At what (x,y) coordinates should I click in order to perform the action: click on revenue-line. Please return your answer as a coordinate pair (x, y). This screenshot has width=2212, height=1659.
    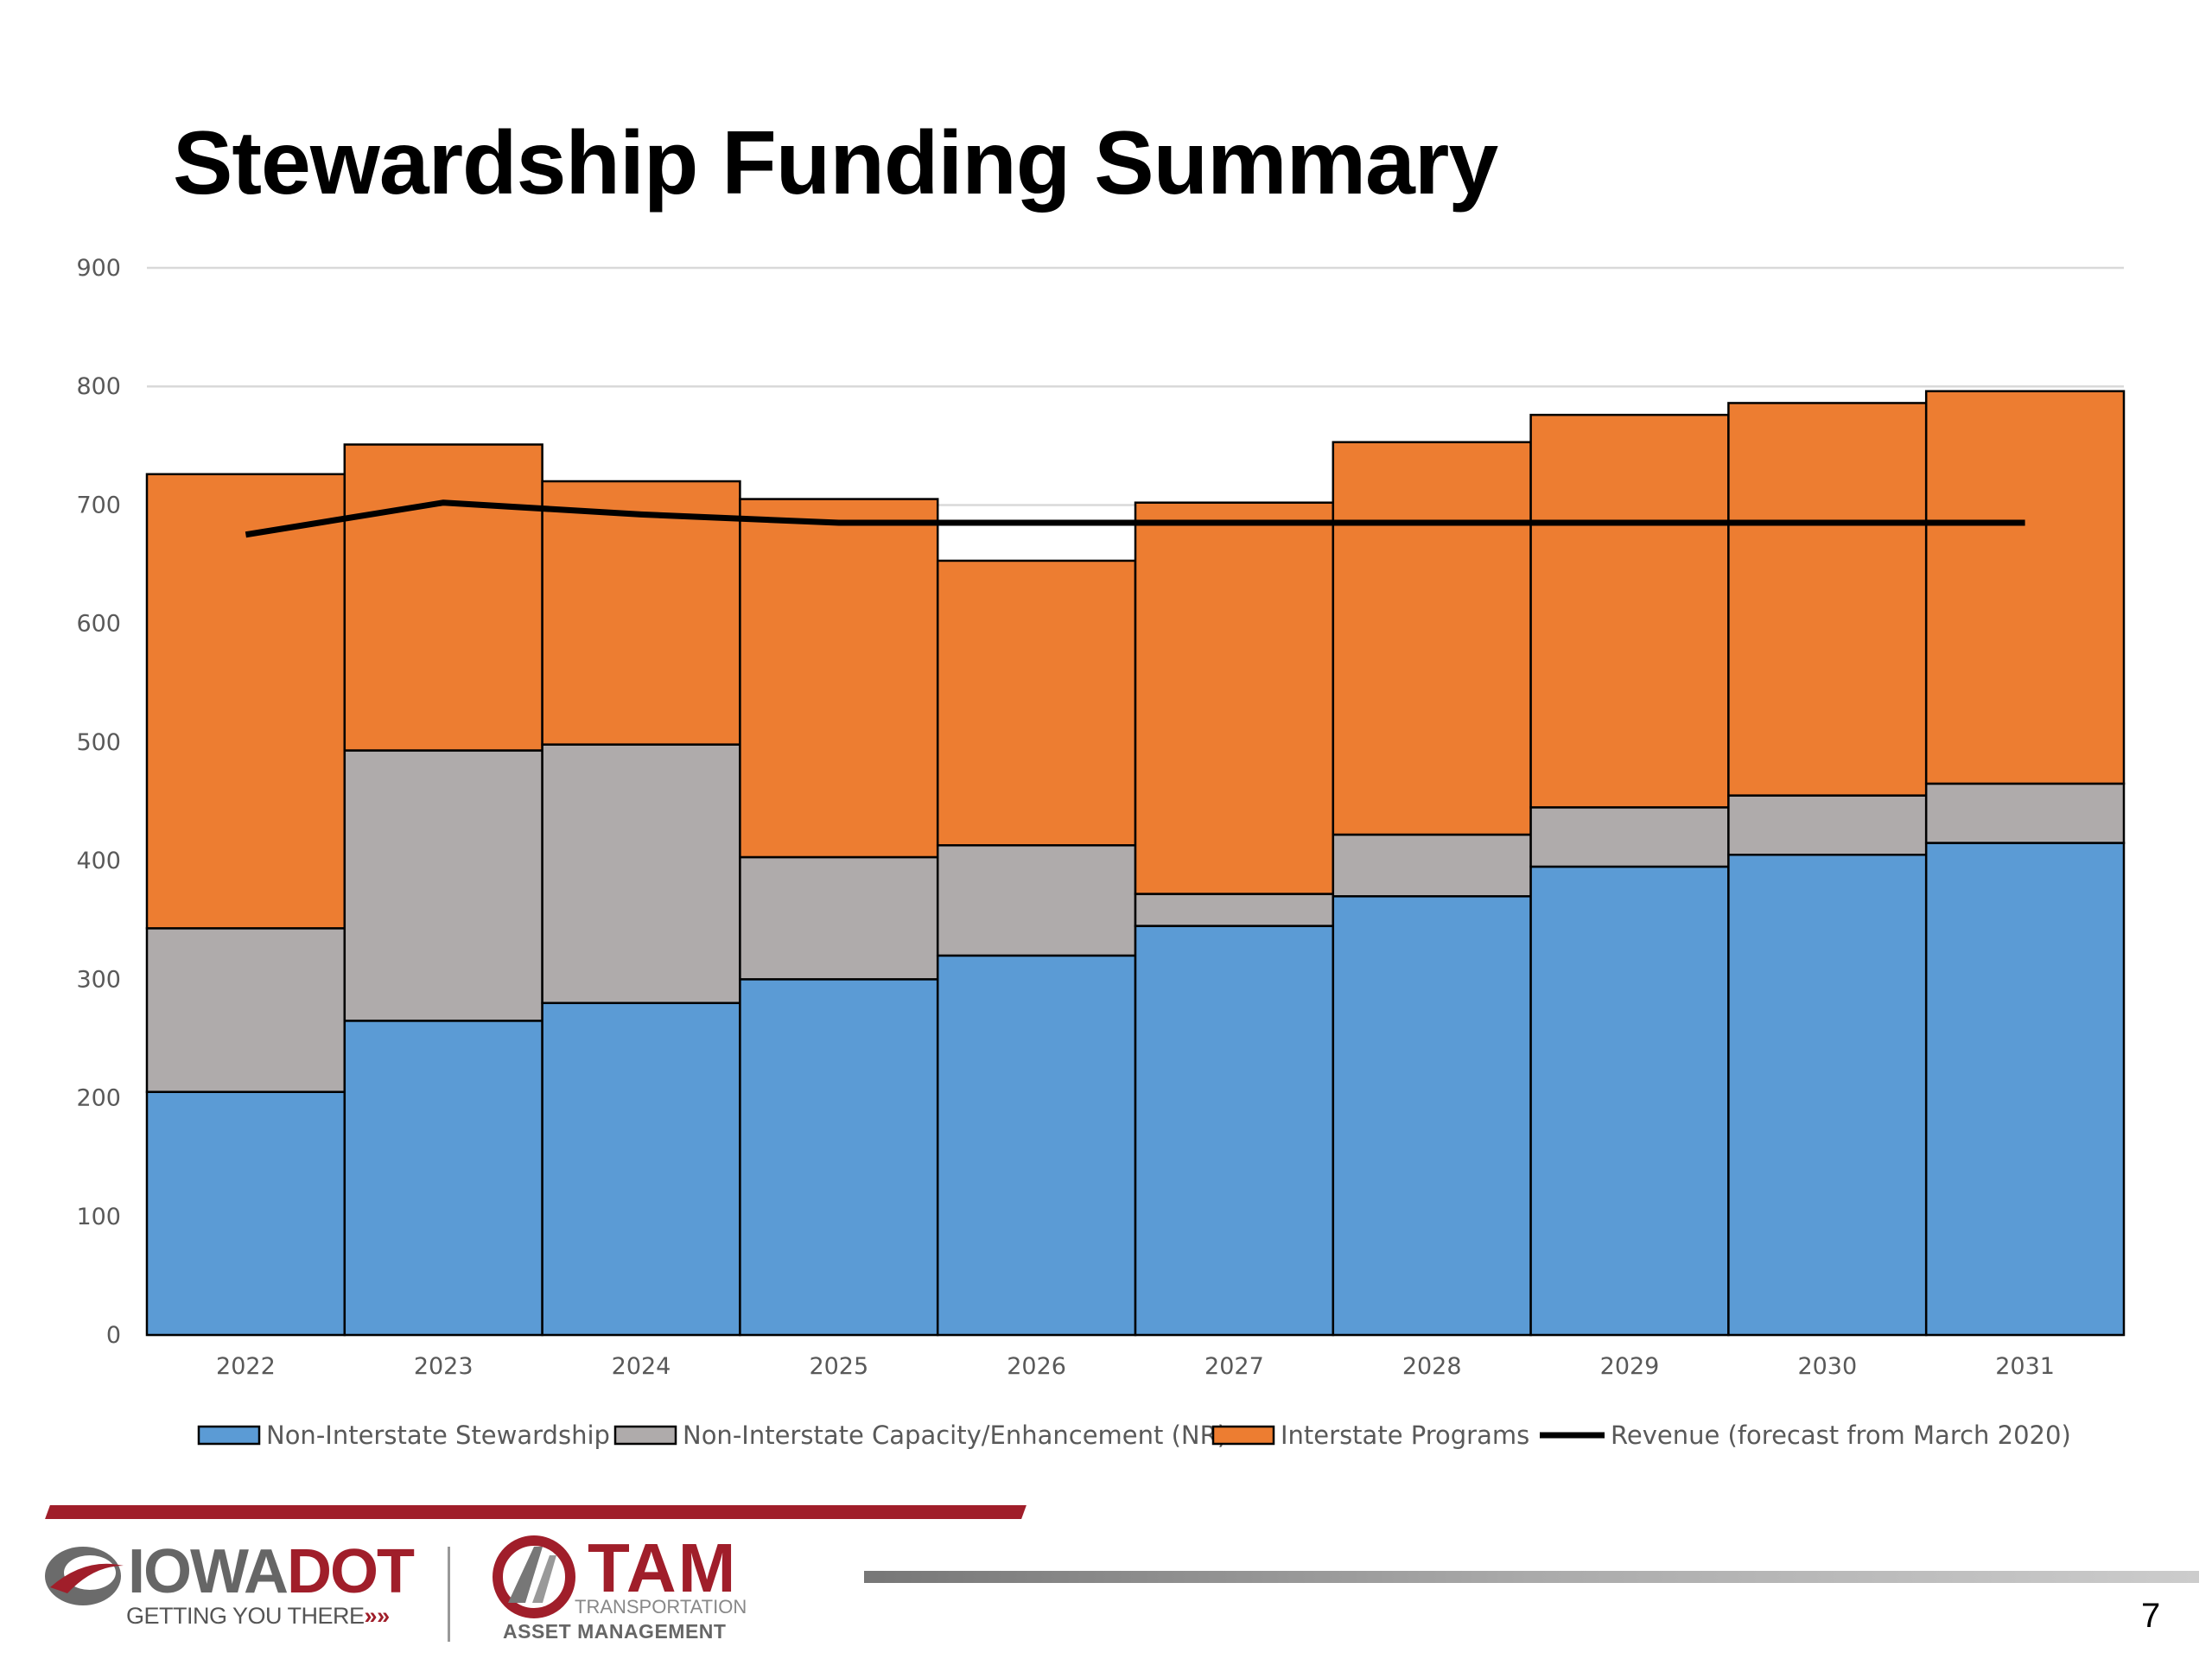
    Looking at the image, I should click on (1135, 518).